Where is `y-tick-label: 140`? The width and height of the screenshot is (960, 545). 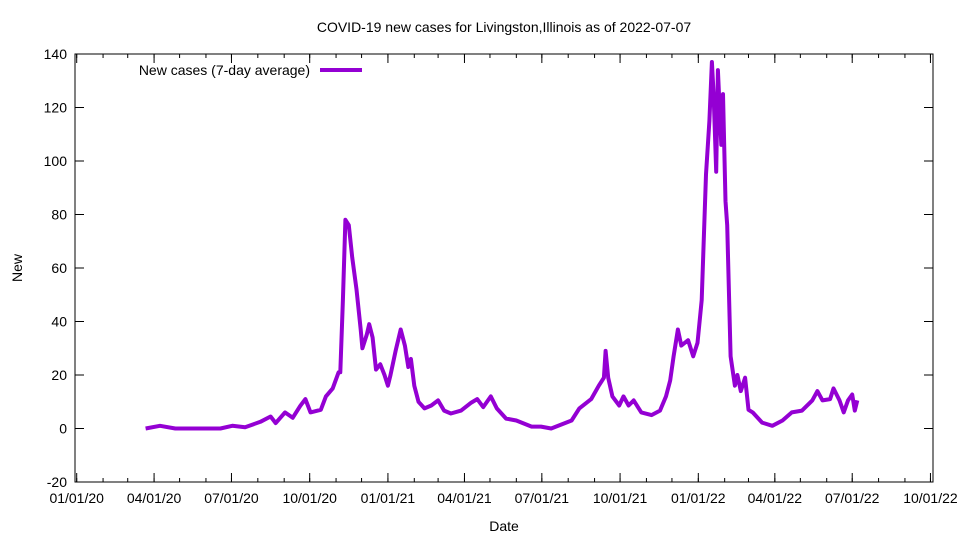
y-tick-label: 140 is located at coordinates (56, 54).